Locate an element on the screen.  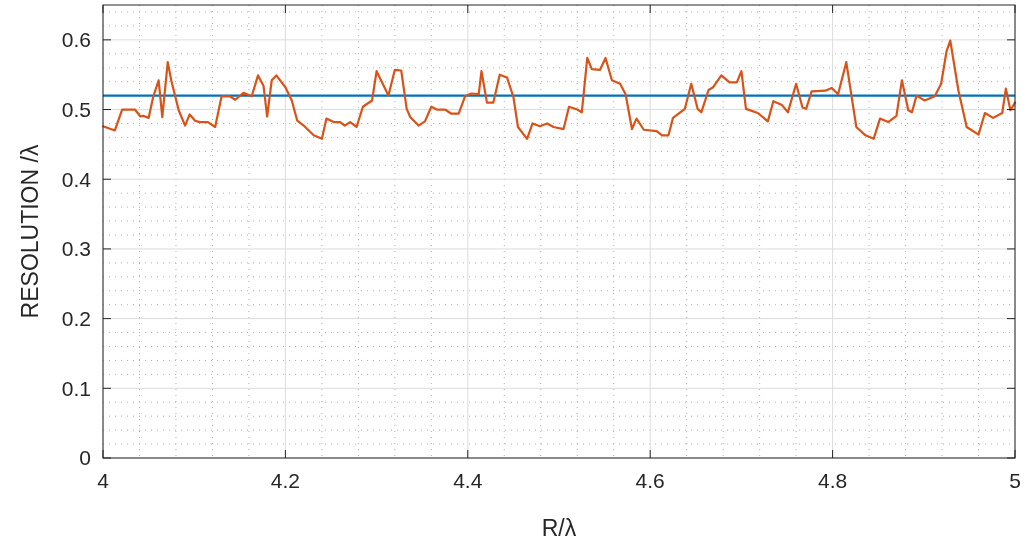
y-tick-label: 0.1 is located at coordinates (76, 388).